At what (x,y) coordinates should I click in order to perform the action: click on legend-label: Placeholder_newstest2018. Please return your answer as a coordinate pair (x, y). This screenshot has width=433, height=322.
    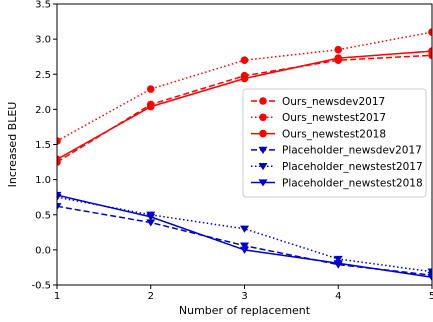
    Looking at the image, I should click on (352, 183).